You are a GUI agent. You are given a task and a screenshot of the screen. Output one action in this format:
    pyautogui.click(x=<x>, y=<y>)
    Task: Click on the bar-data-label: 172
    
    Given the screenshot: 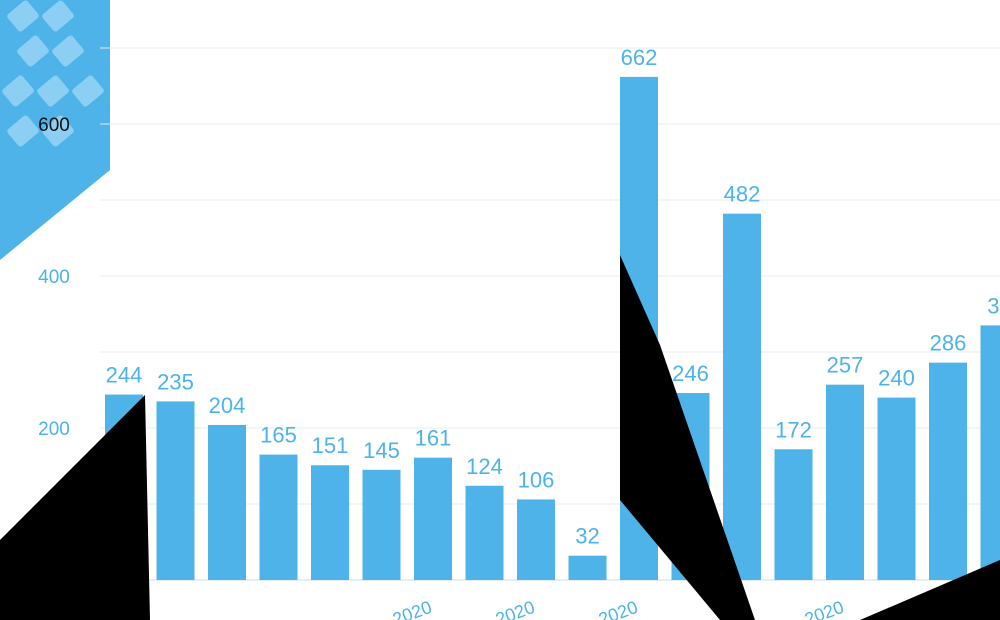 What is the action you would take?
    pyautogui.click(x=793, y=429)
    